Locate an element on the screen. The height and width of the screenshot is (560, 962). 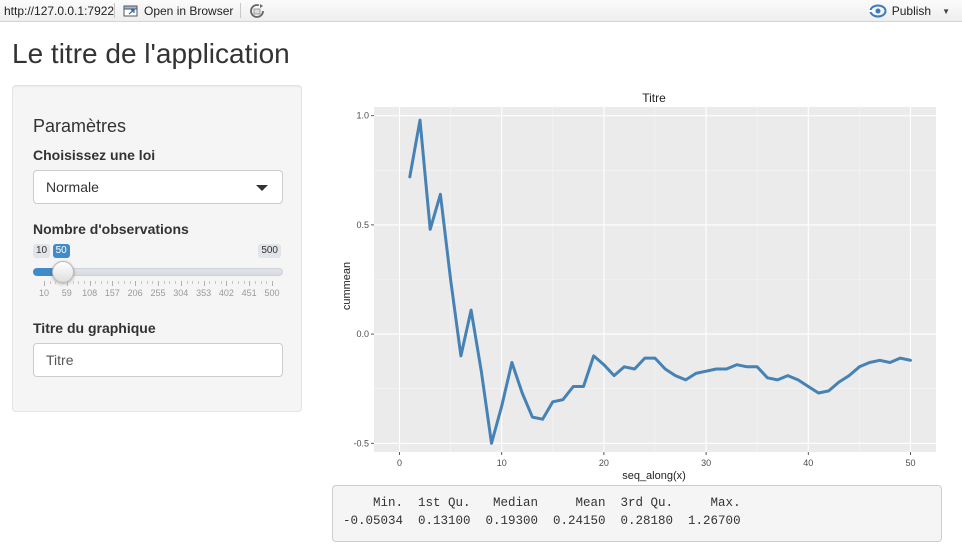
law-select: Normale is located at coordinates (158, 187).